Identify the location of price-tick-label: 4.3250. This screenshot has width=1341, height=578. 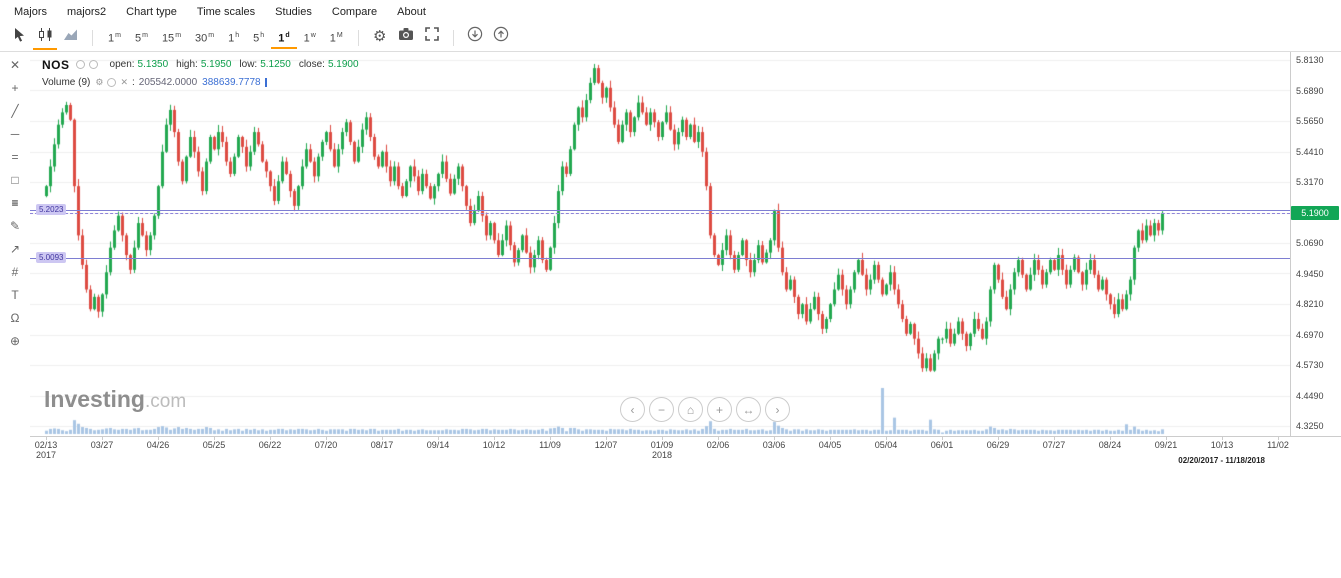
(1310, 426).